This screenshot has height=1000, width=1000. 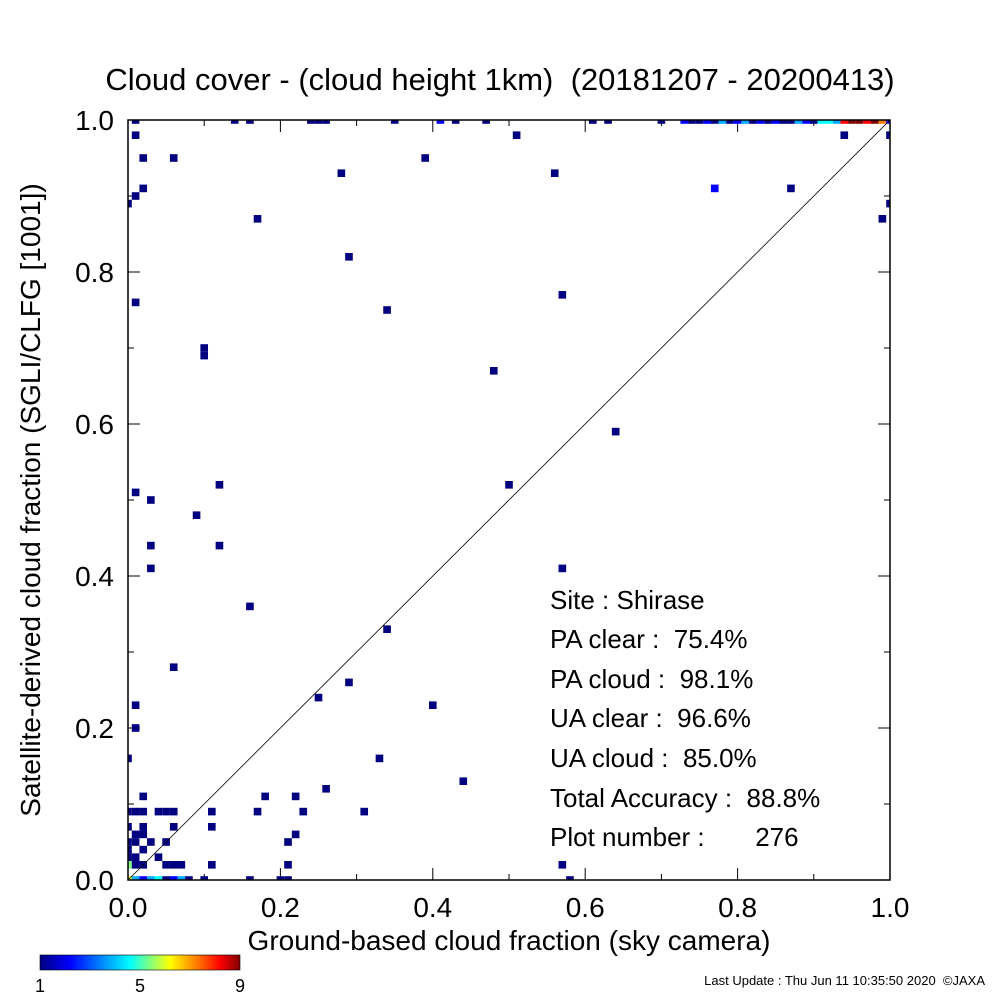 I want to click on y-tick-label: 1.0, so click(x=94, y=120).